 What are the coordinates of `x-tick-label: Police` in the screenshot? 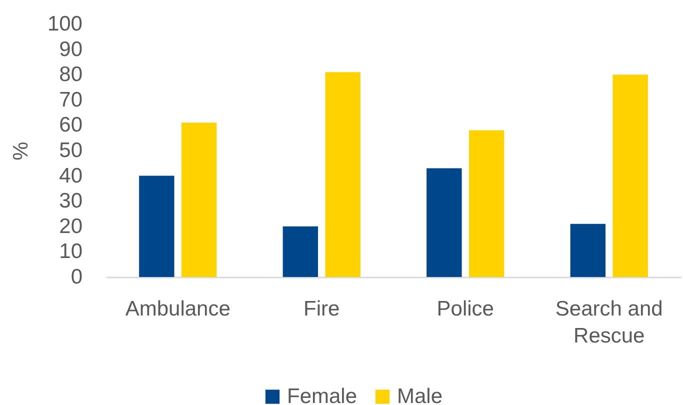 It's located at (465, 309).